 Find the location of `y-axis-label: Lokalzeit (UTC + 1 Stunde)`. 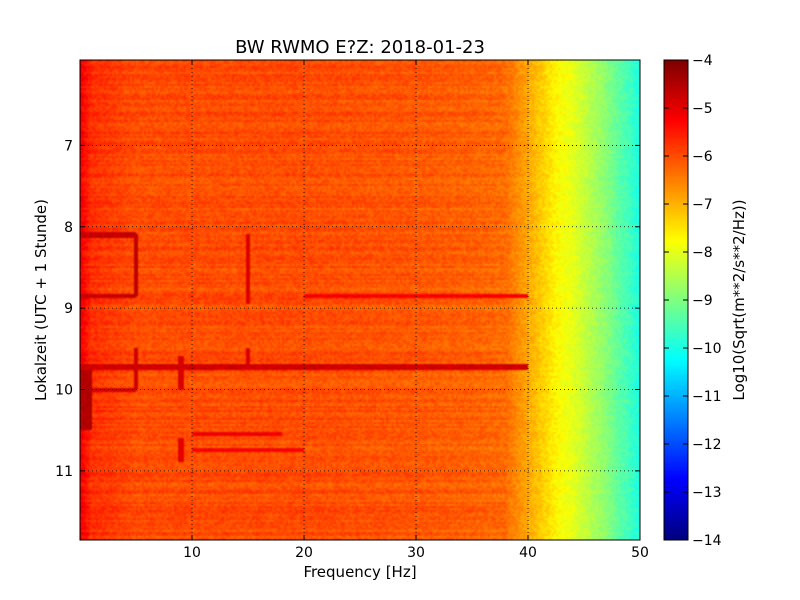

y-axis-label: Lokalzeit (UTC + 1 Stunde) is located at coordinates (41, 300).